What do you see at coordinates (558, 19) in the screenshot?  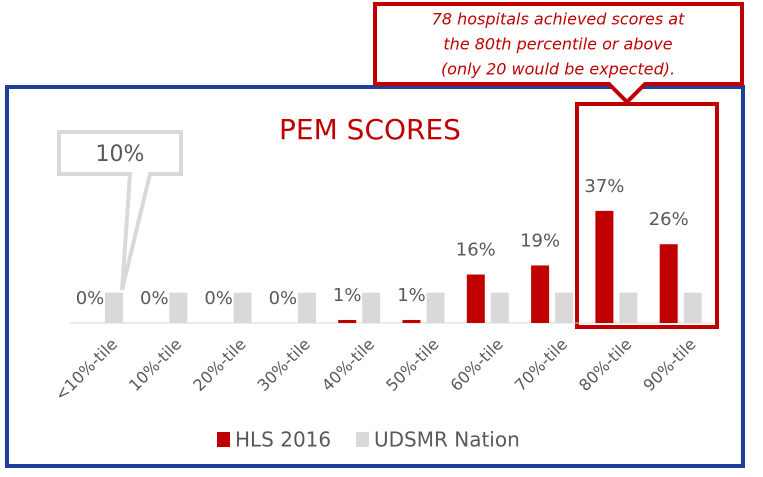 I see `annotation-text: 78 hospitals achieved scores at` at bounding box center [558, 19].